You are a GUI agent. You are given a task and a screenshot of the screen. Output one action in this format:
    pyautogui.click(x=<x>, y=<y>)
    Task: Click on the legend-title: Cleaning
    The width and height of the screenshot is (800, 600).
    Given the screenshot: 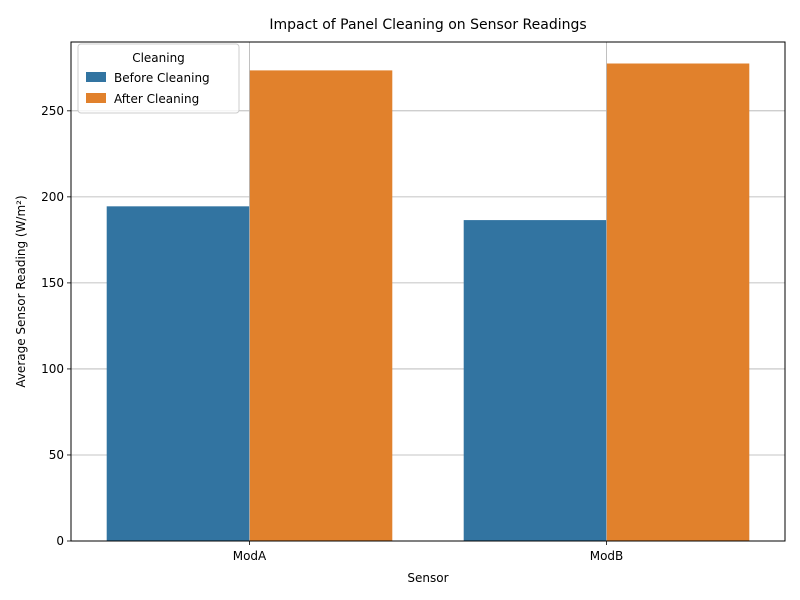 What is the action you would take?
    pyautogui.click(x=158, y=58)
    